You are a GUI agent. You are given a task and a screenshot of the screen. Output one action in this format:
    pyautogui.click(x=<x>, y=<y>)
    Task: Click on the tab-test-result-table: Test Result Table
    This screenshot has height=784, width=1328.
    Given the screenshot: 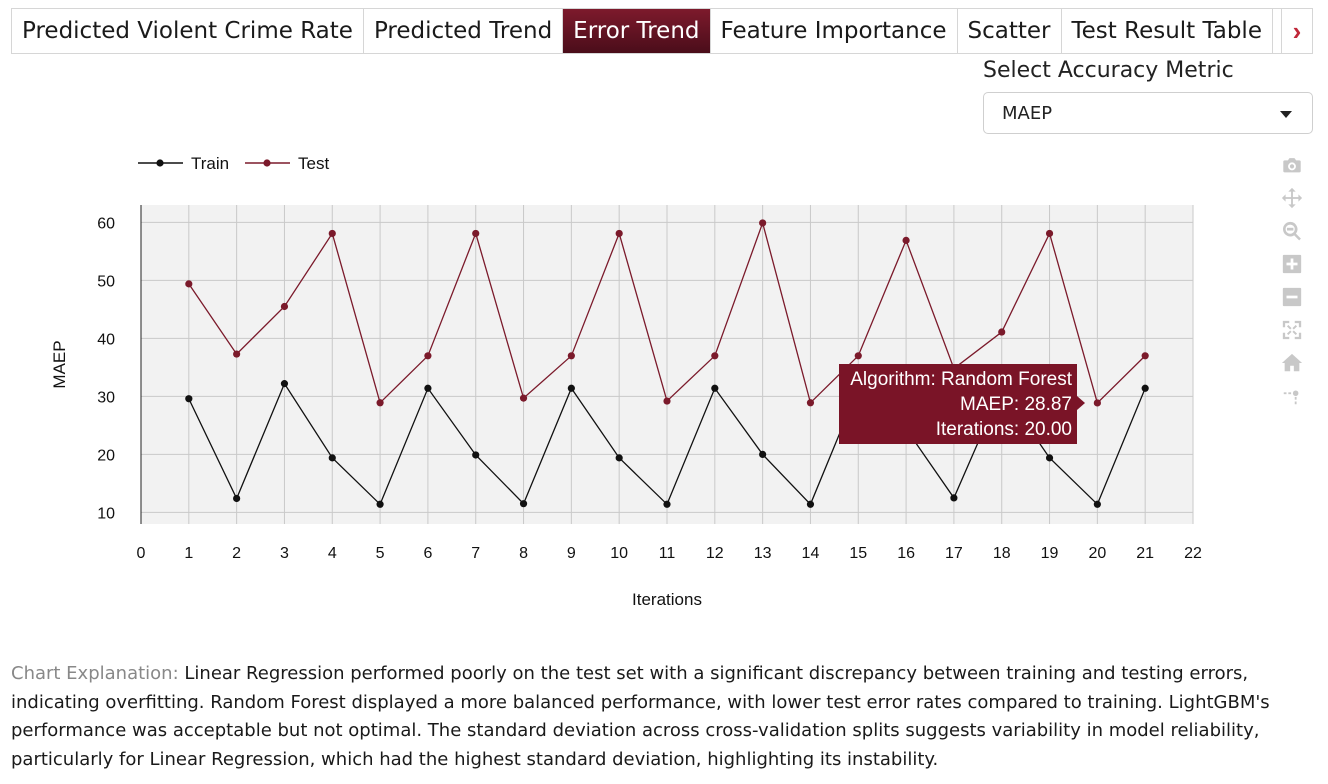 What is the action you would take?
    pyautogui.click(x=1167, y=31)
    